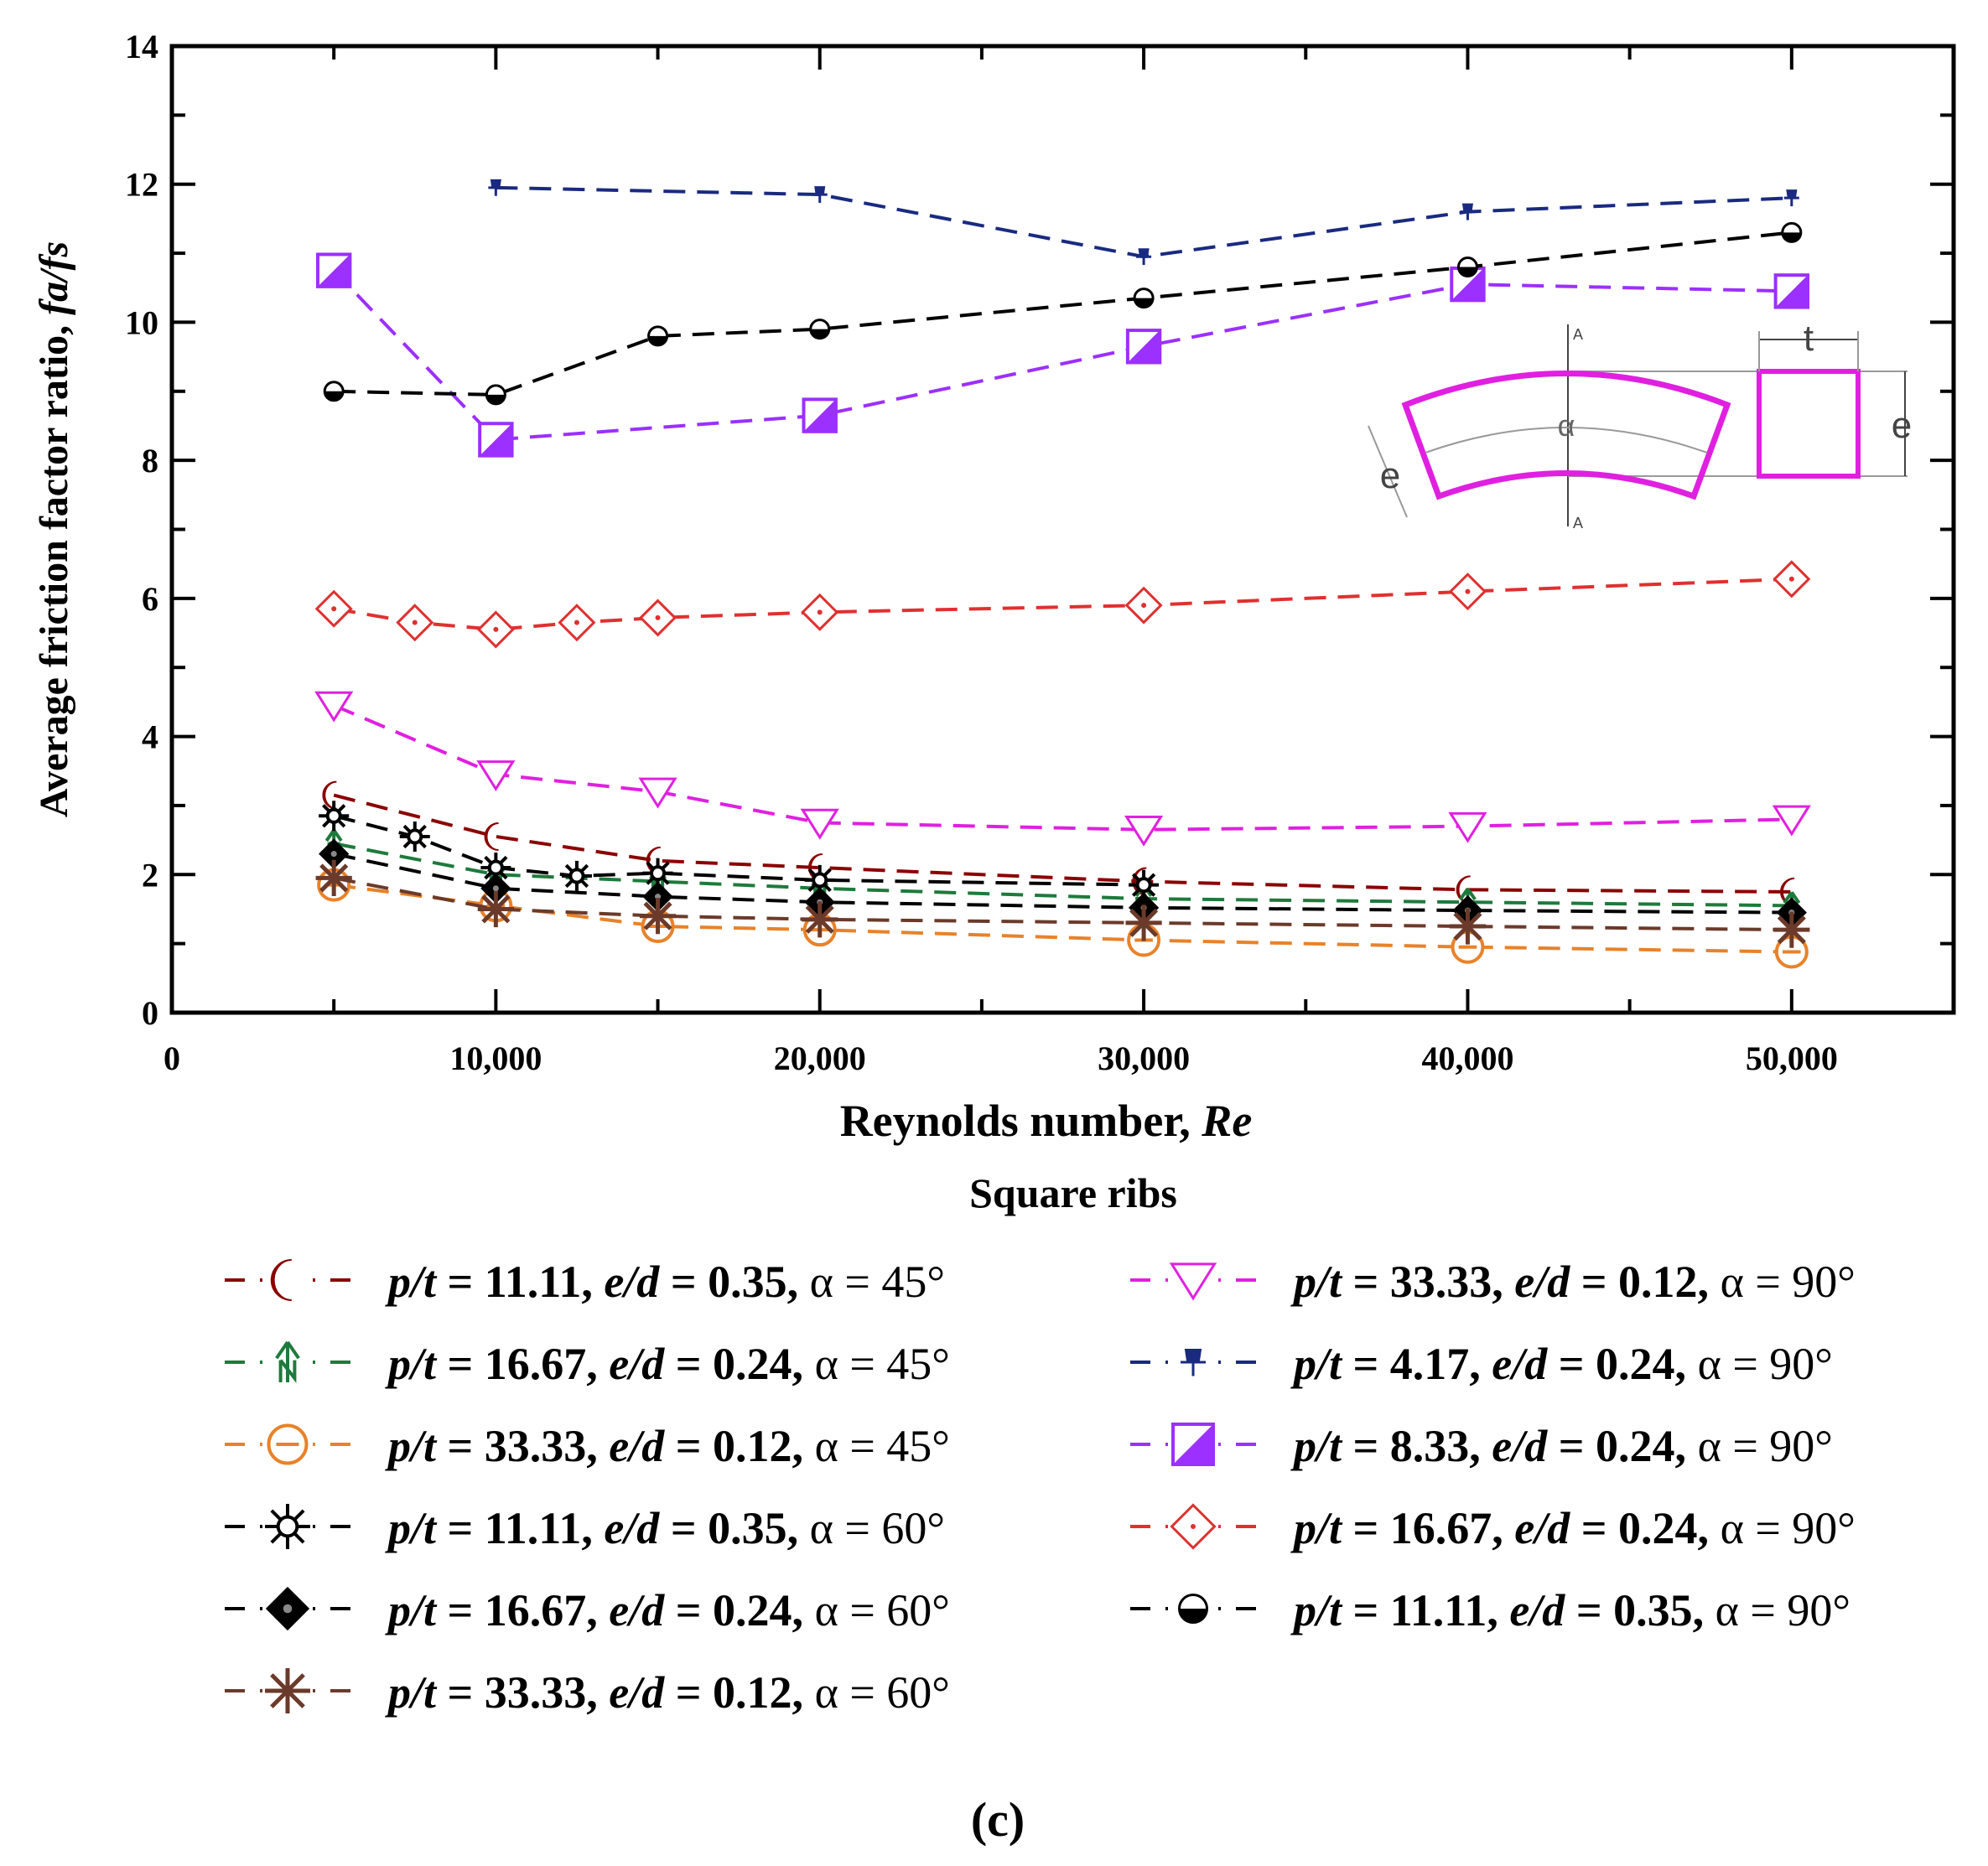  Describe the element at coordinates (1902, 425) in the screenshot. I see `e-label-right: e` at that location.